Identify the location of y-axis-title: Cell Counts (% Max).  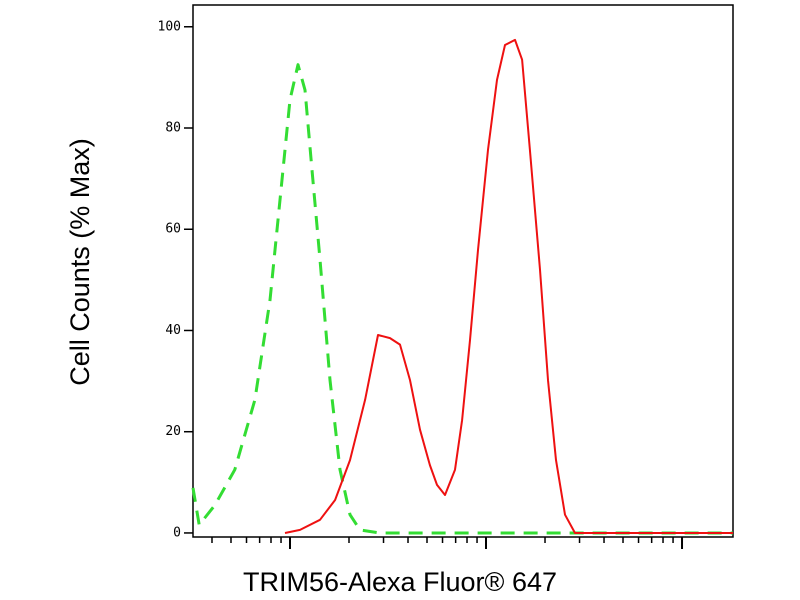
(80, 262).